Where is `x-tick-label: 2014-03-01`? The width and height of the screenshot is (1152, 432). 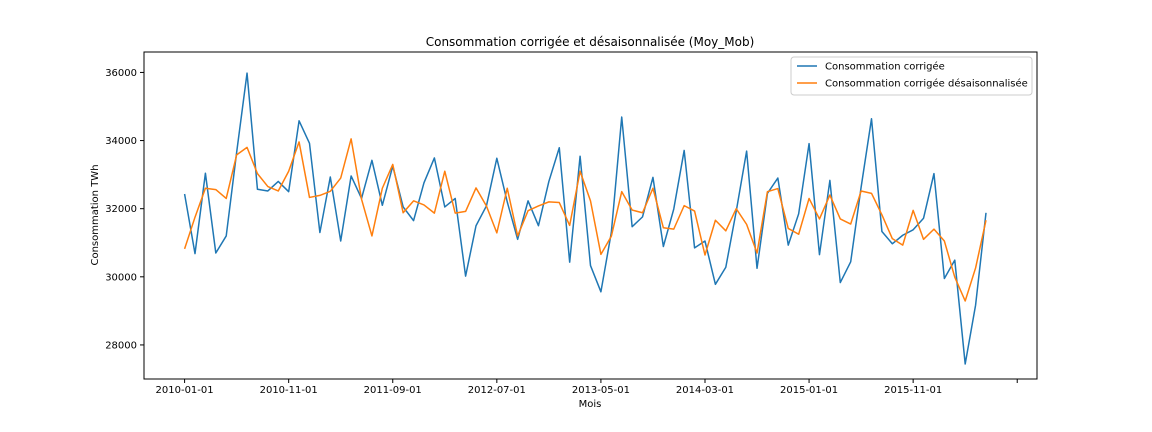 x-tick-label: 2014-03-01 is located at coordinates (705, 390).